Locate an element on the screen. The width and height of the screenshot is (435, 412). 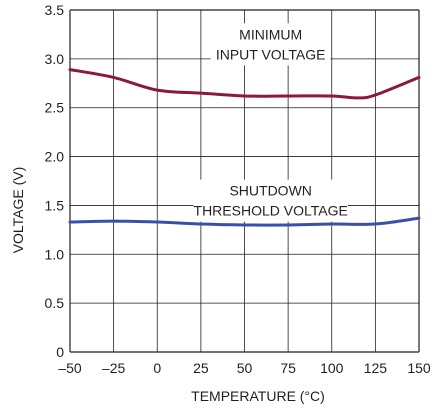
x-tick-label: 75 is located at coordinates (288, 368).